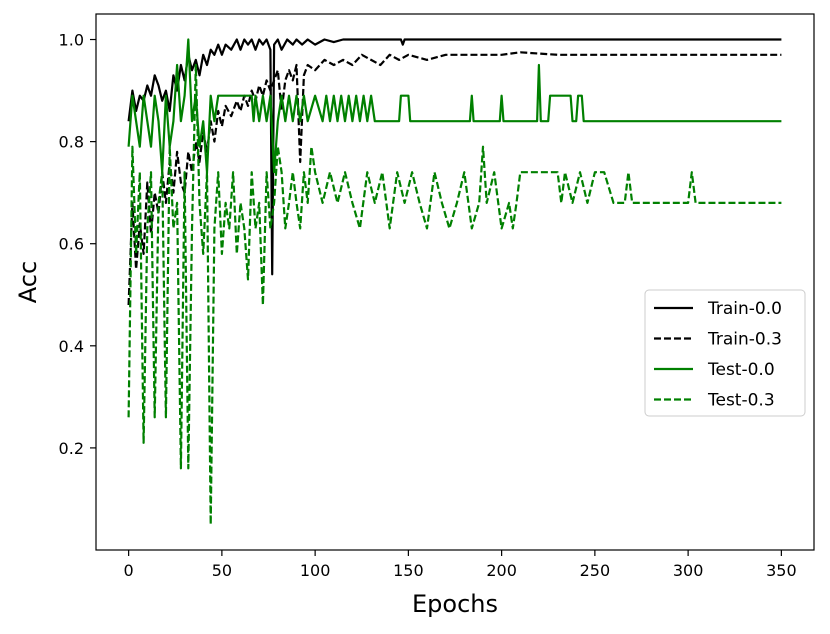 The height and width of the screenshot is (634, 830). I want to click on y-axis-title: Acc, so click(28, 282).